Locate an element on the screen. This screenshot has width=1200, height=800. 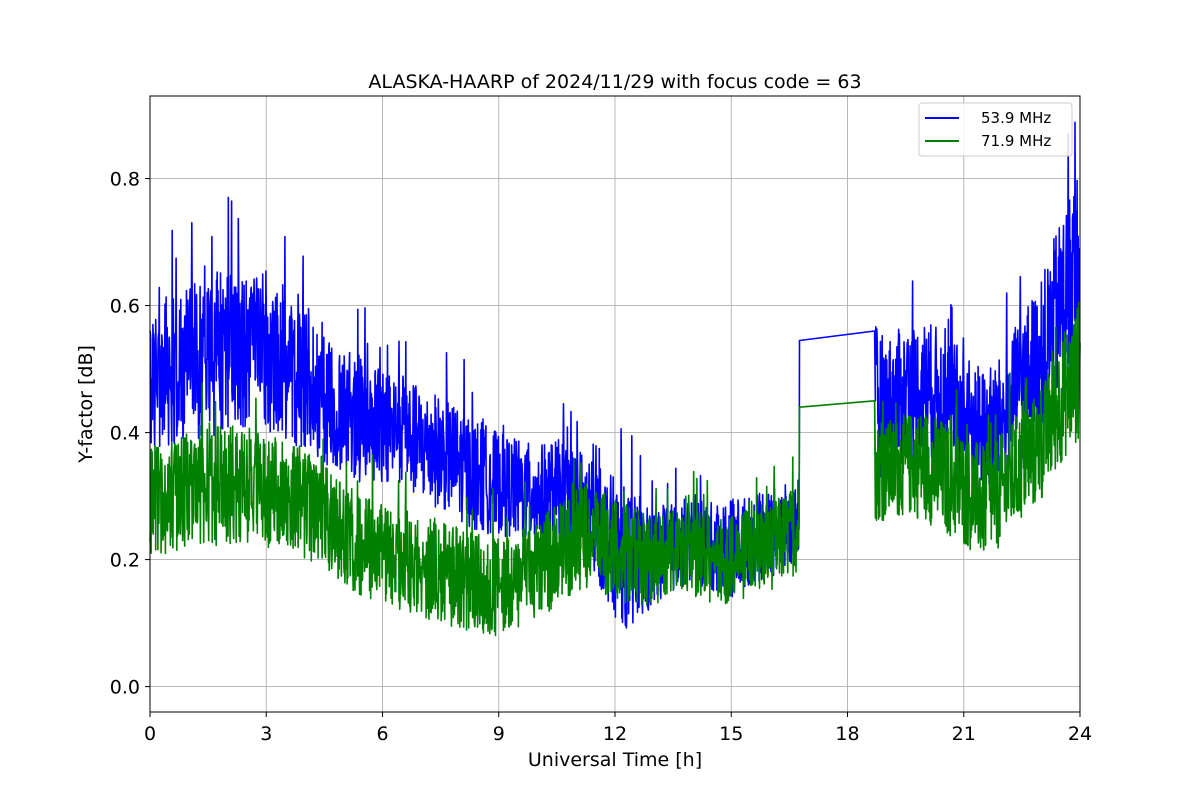
legend-label: 53.9 MHz is located at coordinates (1016, 118).